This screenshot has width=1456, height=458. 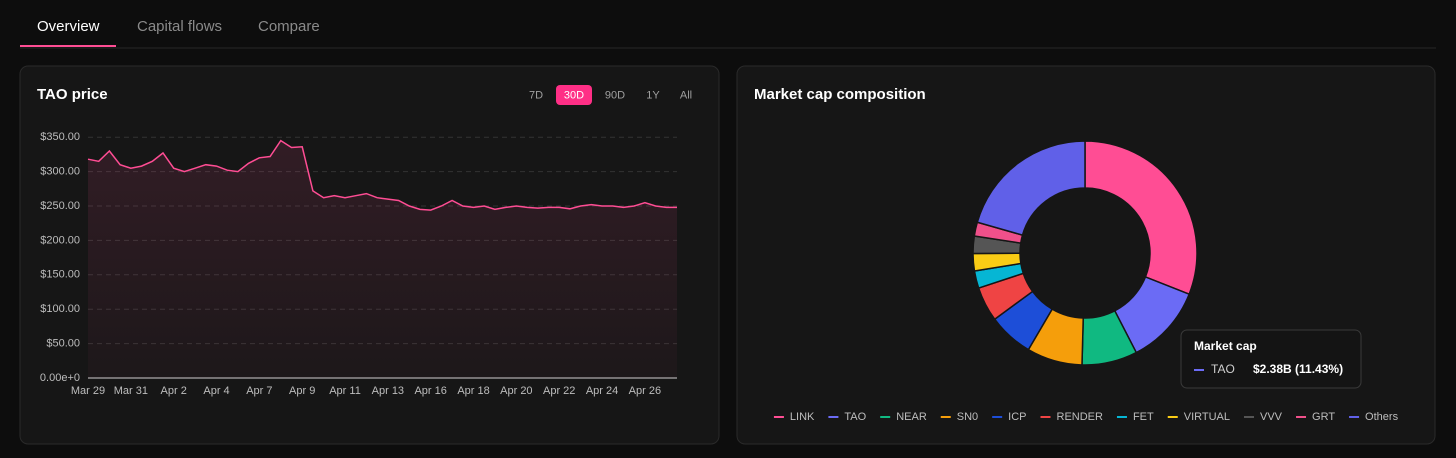 What do you see at coordinates (60, 240) in the screenshot?
I see `y-tick-label: $200.00` at bounding box center [60, 240].